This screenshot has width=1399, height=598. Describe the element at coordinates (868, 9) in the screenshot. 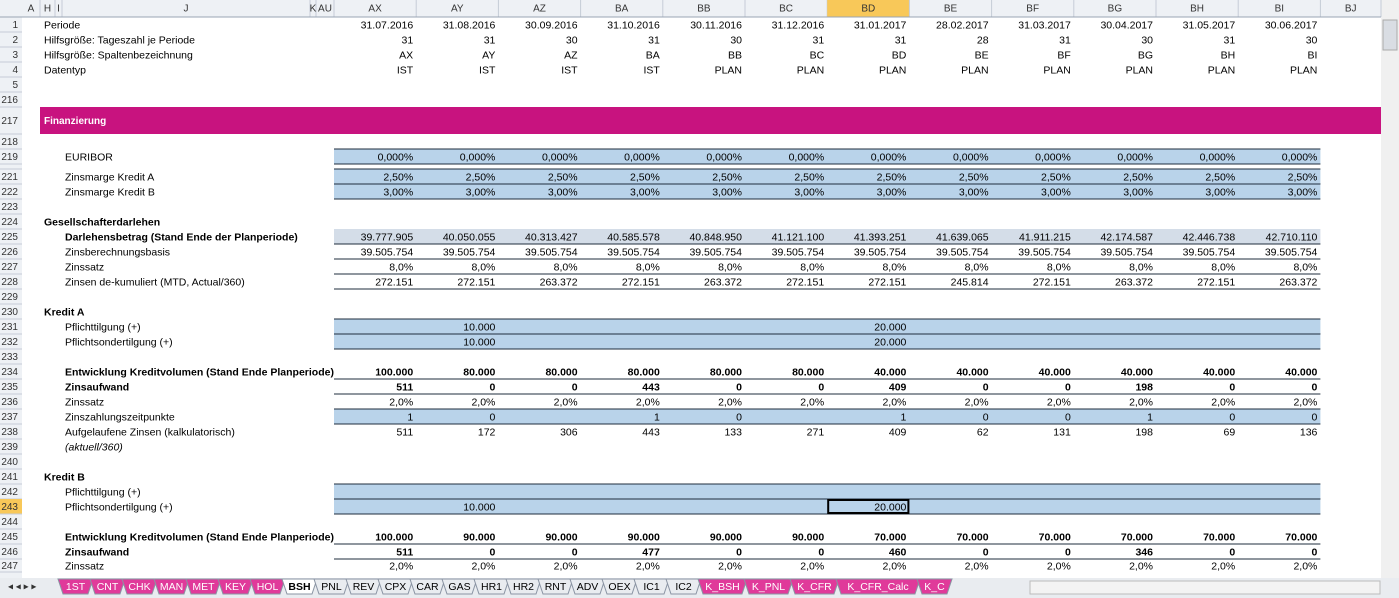

I see `column-header: BD` at that location.